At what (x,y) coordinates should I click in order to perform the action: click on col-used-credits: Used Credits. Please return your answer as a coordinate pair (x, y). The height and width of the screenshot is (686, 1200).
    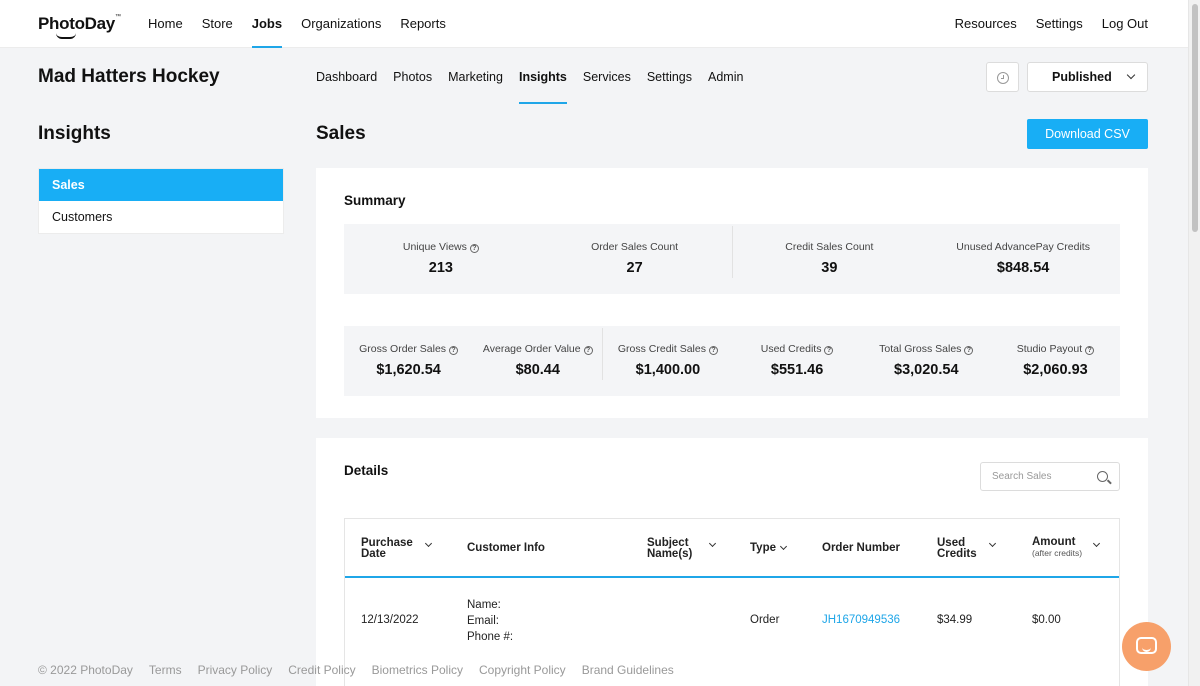
    Looking at the image, I should click on (957, 548).